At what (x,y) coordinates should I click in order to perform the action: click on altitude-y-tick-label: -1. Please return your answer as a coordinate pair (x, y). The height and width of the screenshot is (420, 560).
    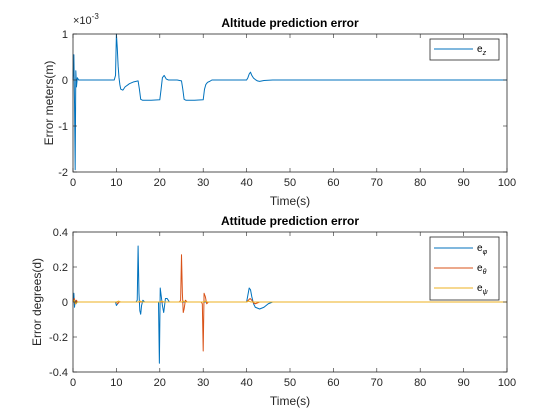
    Looking at the image, I should click on (63, 127).